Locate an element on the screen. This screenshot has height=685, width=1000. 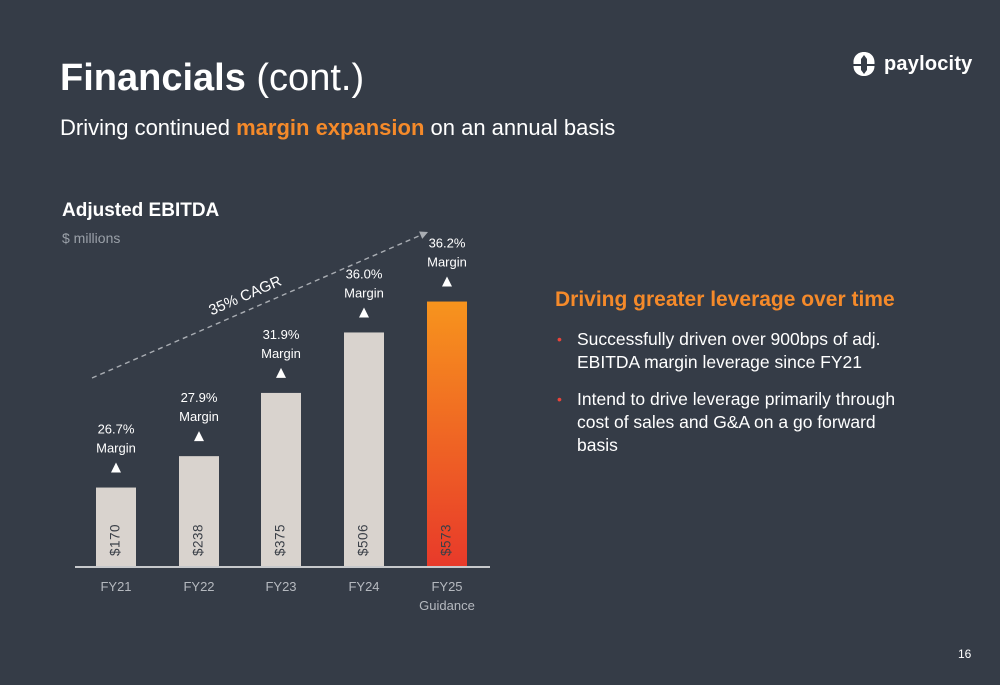
bar-value-label: $573 is located at coordinates (446, 540).